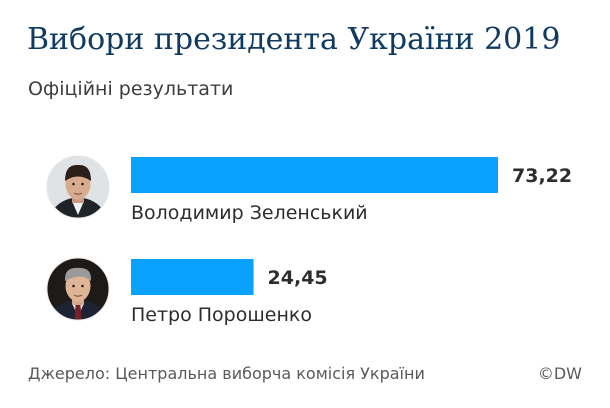 The width and height of the screenshot is (610, 408). What do you see at coordinates (542, 176) in the screenshot?
I see `value-label: 73,22` at bounding box center [542, 176].